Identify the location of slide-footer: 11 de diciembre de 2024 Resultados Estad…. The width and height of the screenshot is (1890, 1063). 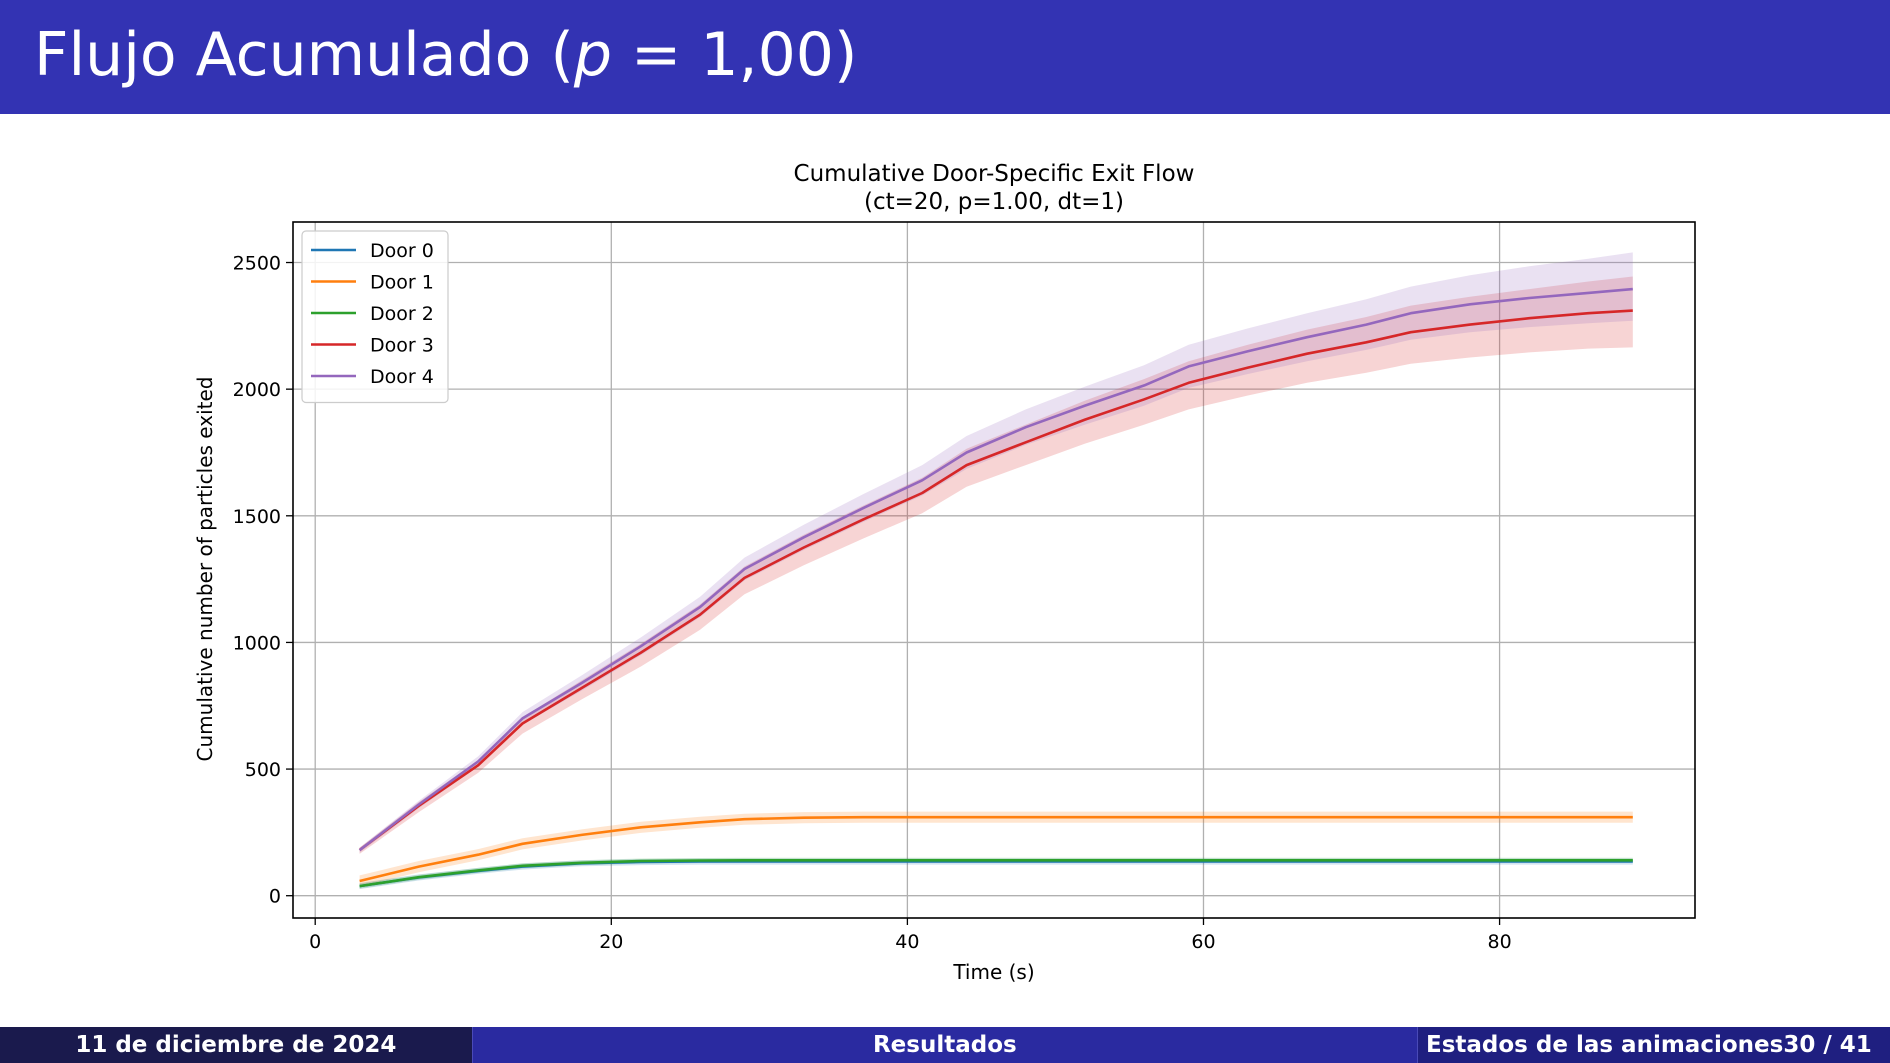
(945, 1045).